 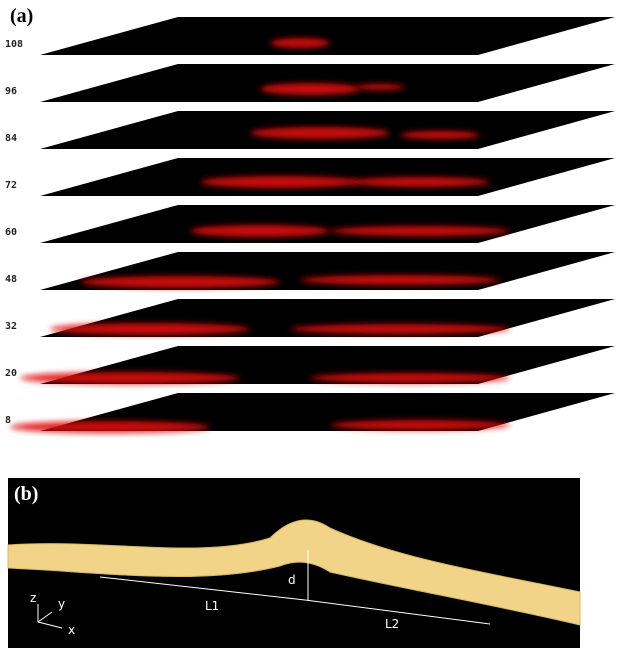 What do you see at coordinates (292, 580) in the screenshot?
I see `annotation: d` at bounding box center [292, 580].